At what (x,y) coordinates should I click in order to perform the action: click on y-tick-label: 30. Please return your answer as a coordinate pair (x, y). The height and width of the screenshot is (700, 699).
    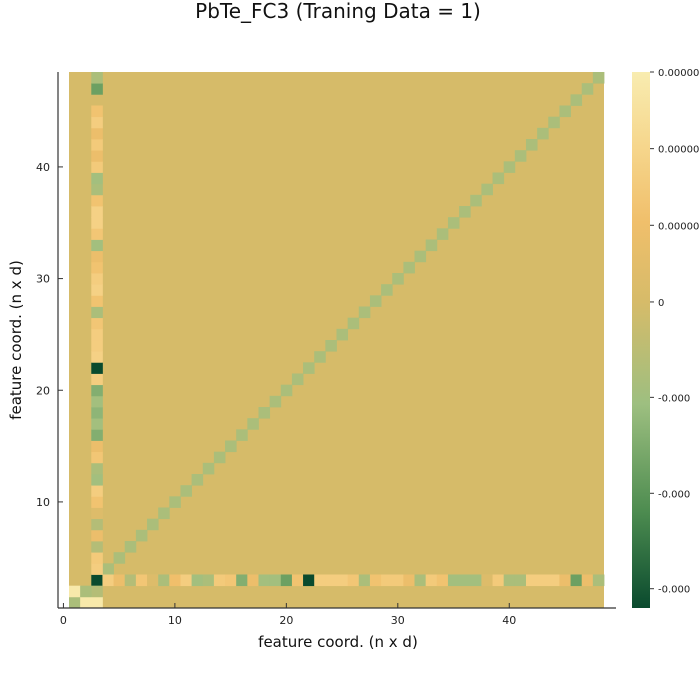
    Looking at the image, I should click on (43, 279).